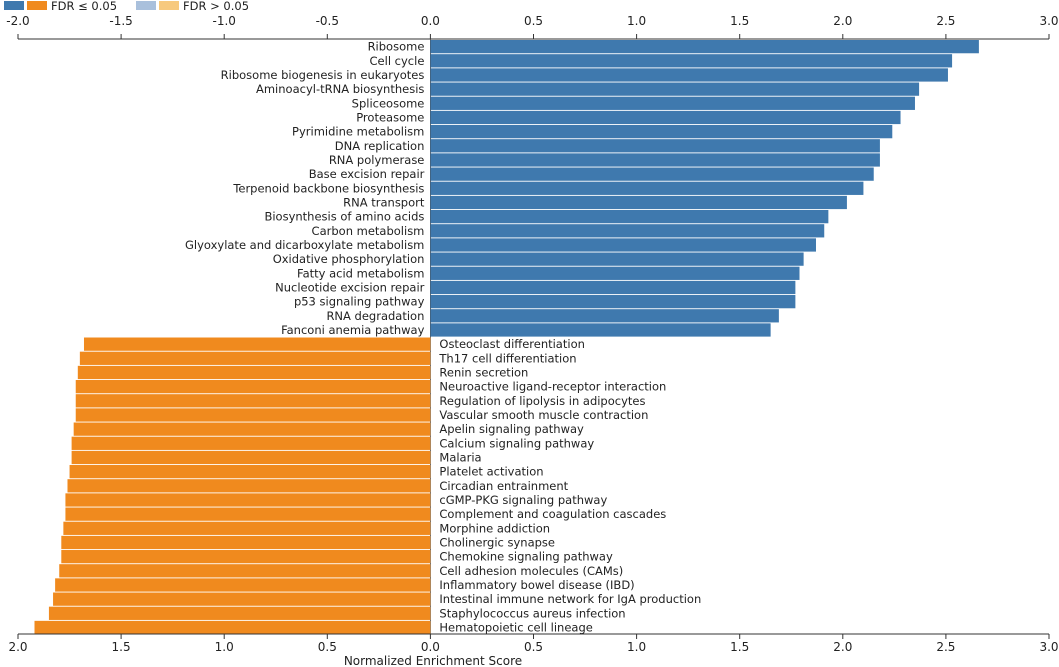 The image size is (1059, 667). Describe the element at coordinates (327, 647) in the screenshot. I see `bottom-tick-label: 0.5` at that location.